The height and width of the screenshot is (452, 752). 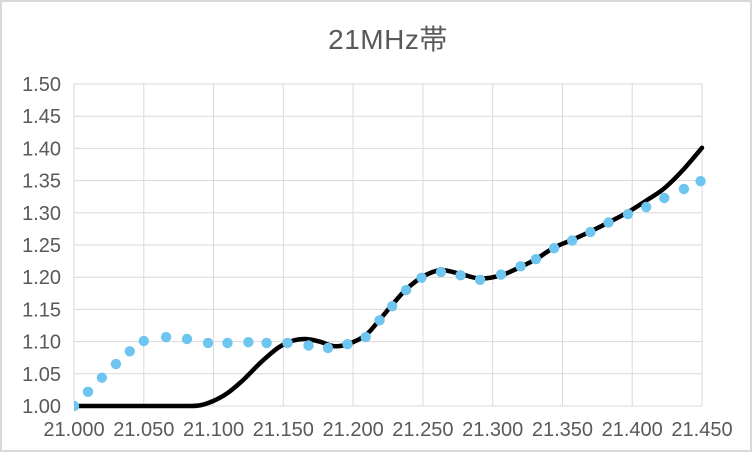 I want to click on x-tick-label: 21.450, so click(x=701, y=430).